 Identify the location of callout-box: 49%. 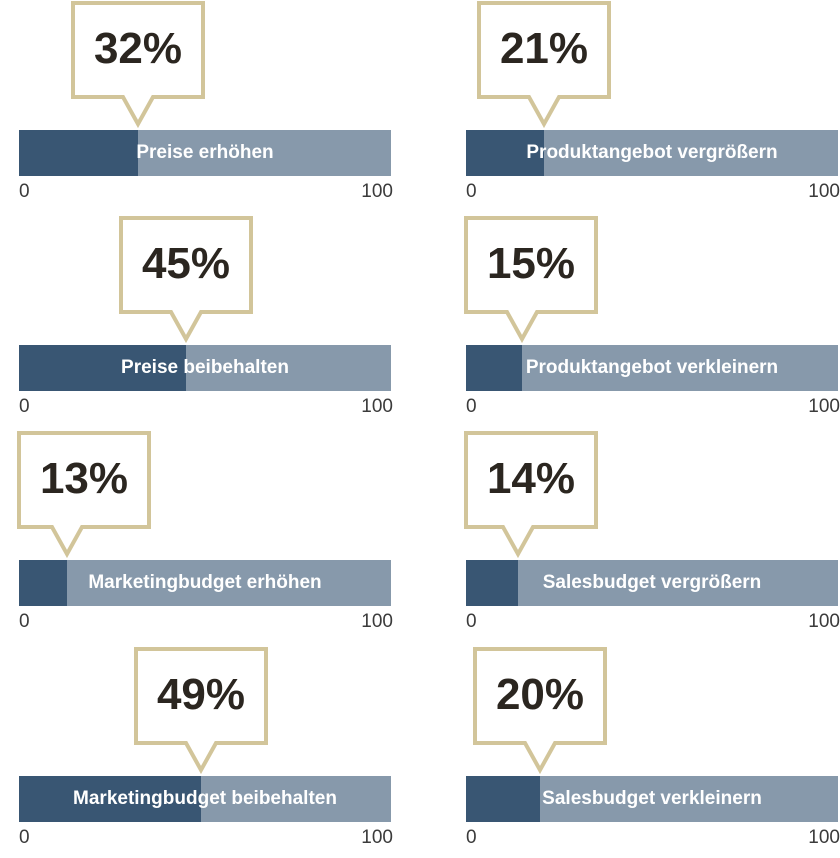
(206, 710).